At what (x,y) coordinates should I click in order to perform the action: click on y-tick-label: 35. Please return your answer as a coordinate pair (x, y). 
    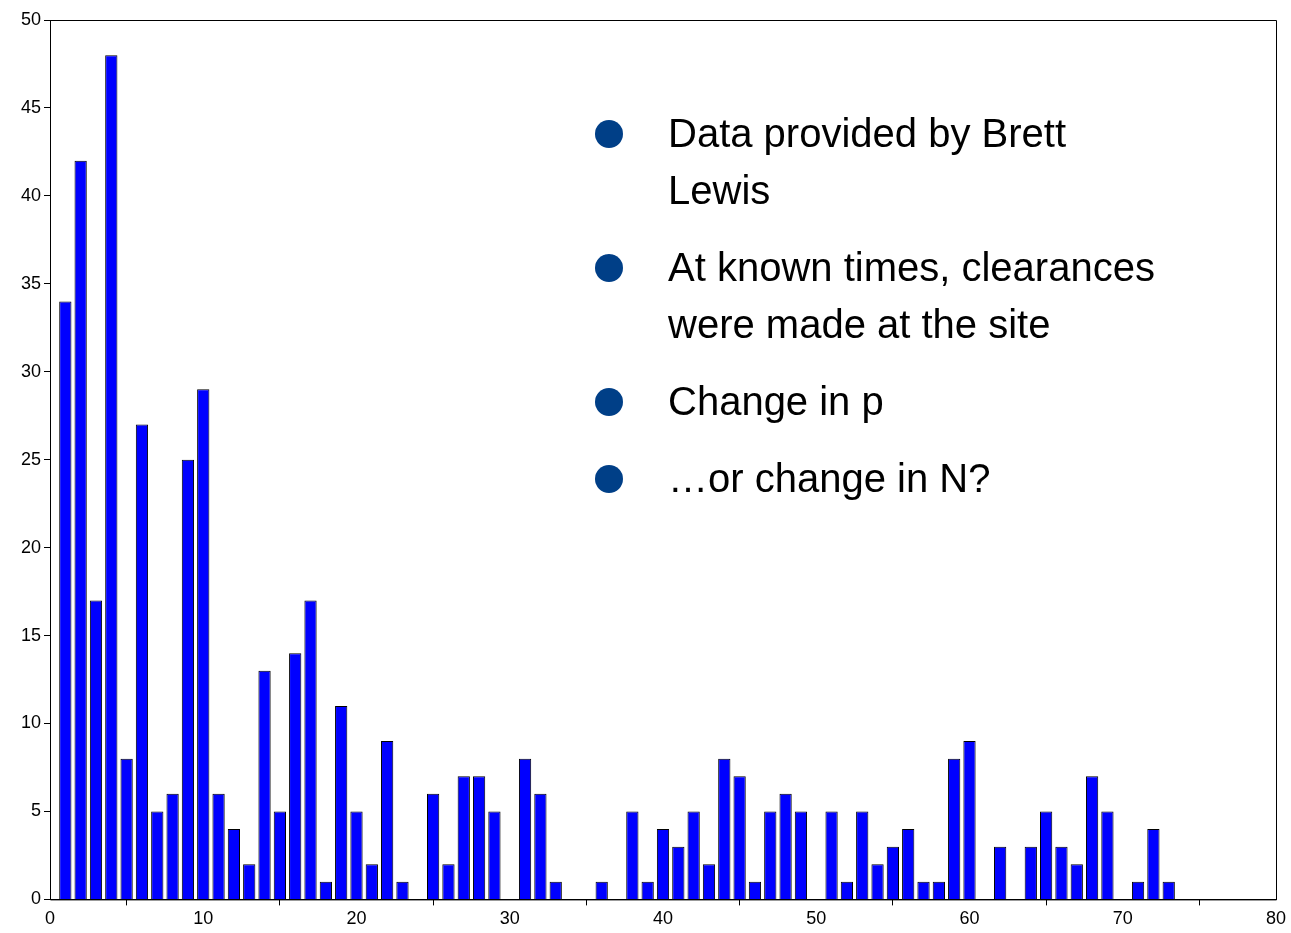
    Looking at the image, I should click on (30, 282).